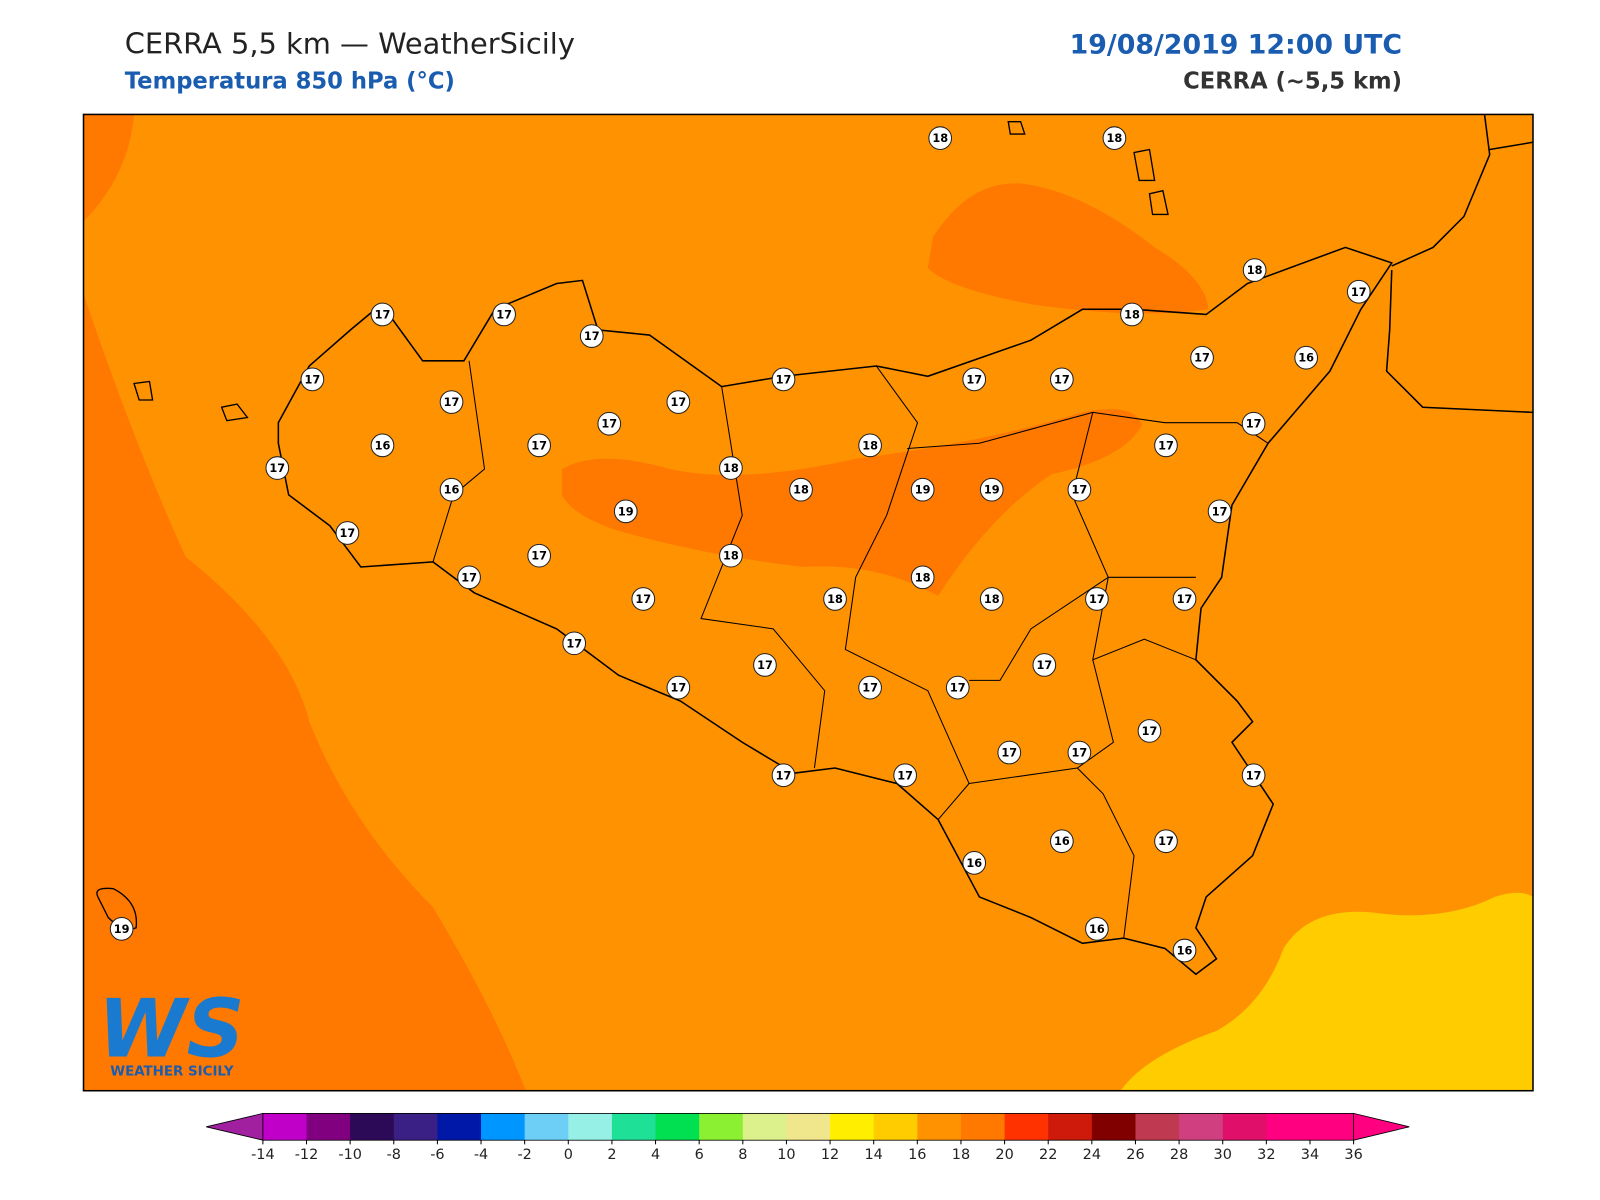  What do you see at coordinates (1135, 1155) in the screenshot?
I see `colorbar-tick-label: 26` at bounding box center [1135, 1155].